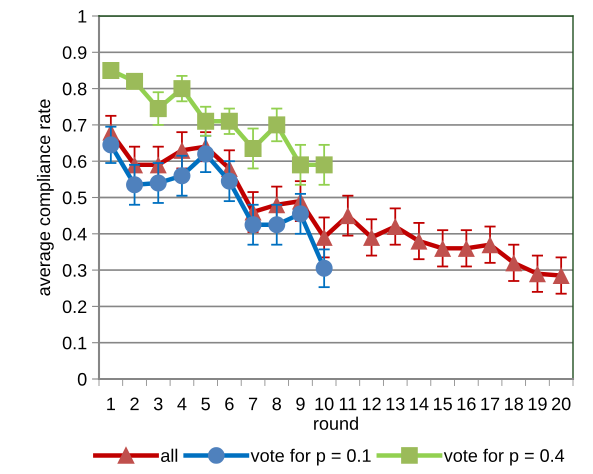 The image size is (593, 474). Describe the element at coordinates (324, 404) in the screenshot. I see `x-tick-label: 10` at that location.